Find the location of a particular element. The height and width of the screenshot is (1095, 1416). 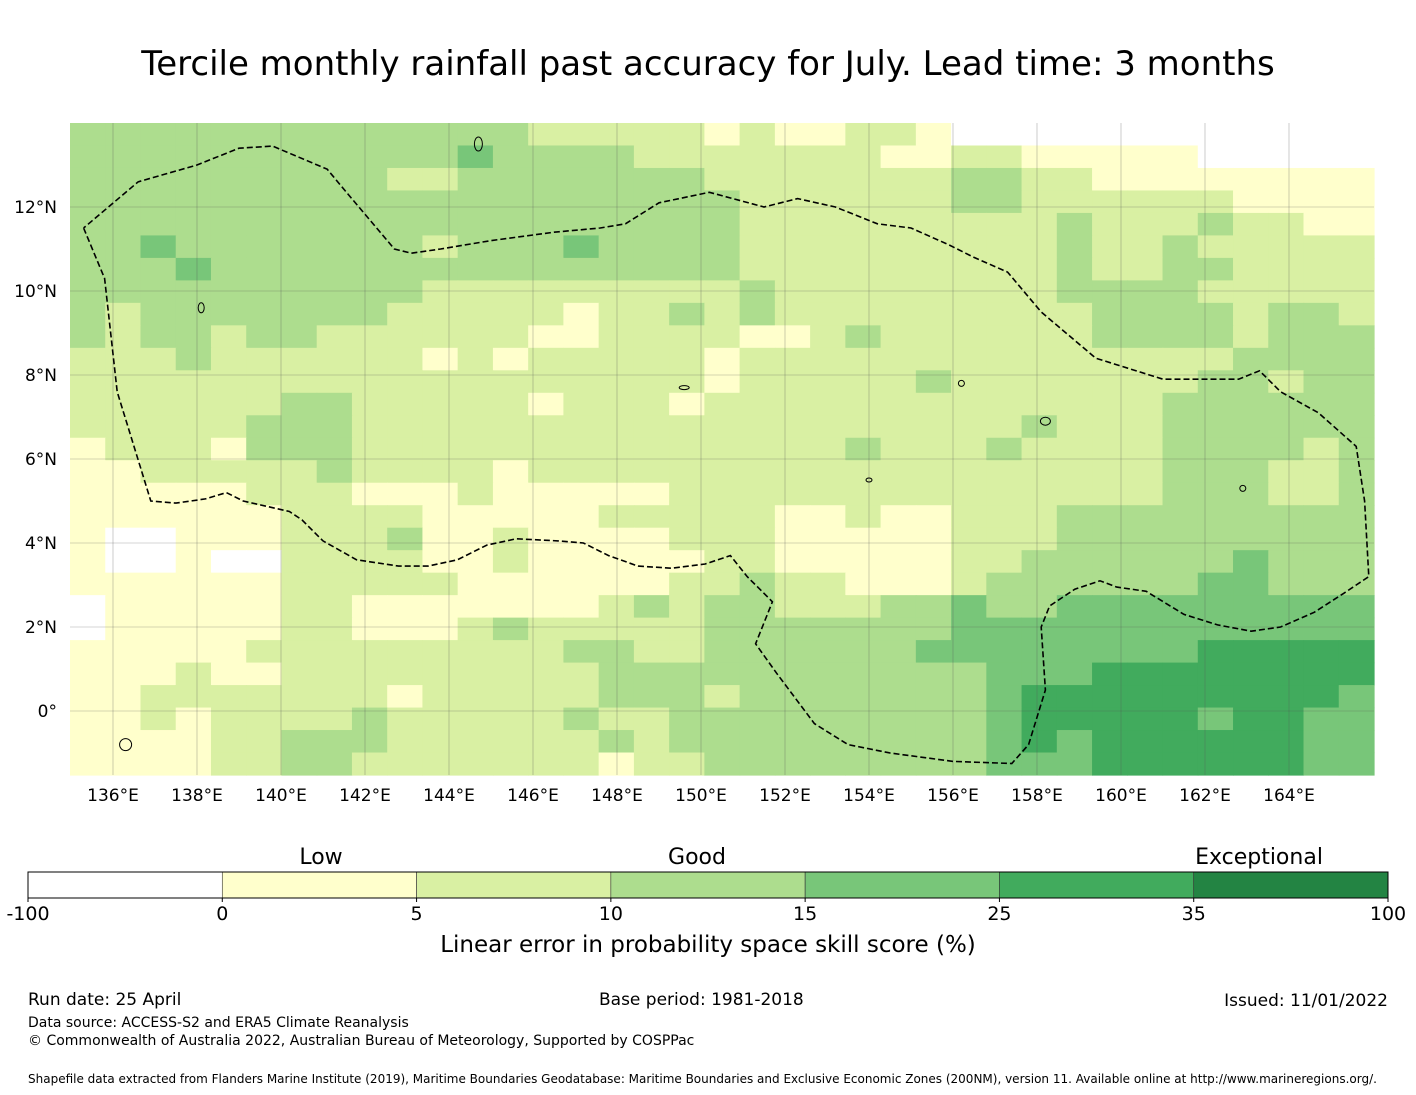

latitude-tick-label: 6°N is located at coordinates (41, 460).